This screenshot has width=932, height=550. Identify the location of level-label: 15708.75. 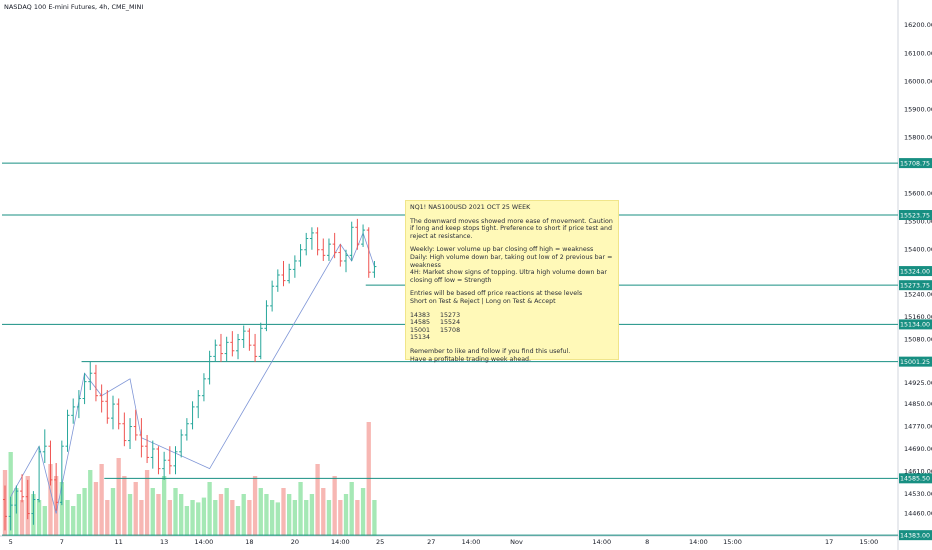
(915, 163).